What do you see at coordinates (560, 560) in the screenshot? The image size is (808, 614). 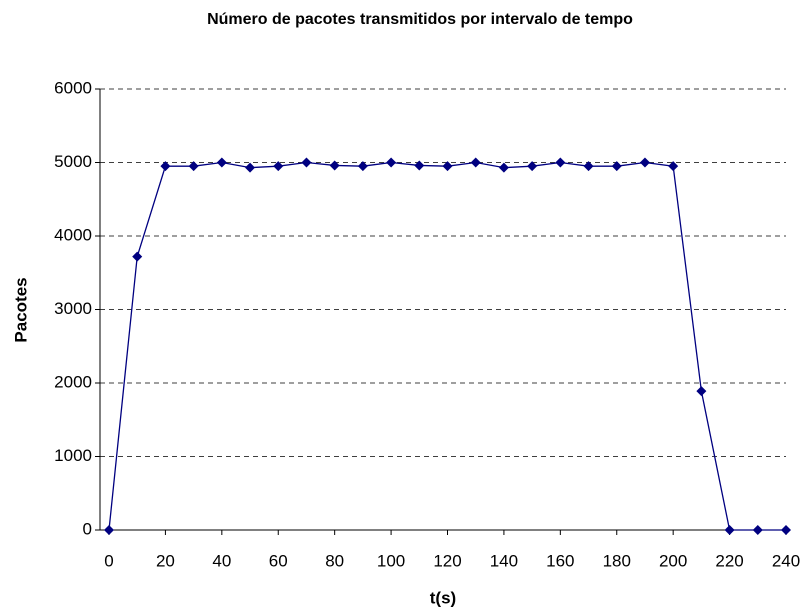 I see `x-tick-label: 160` at bounding box center [560, 560].